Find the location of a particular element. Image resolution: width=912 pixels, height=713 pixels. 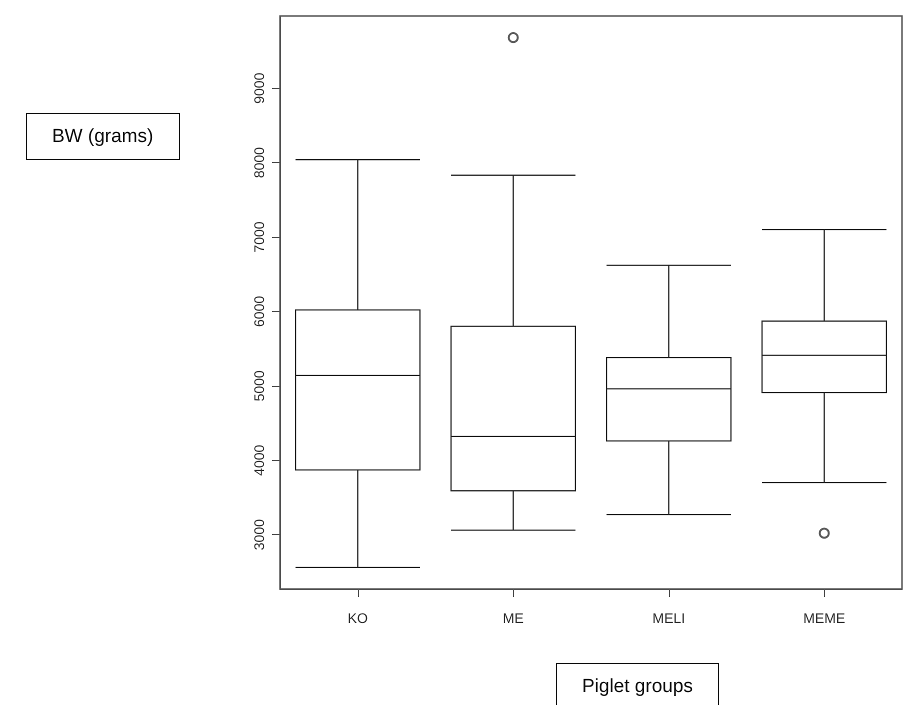

y-tick-label: 5000 is located at coordinates (259, 386).